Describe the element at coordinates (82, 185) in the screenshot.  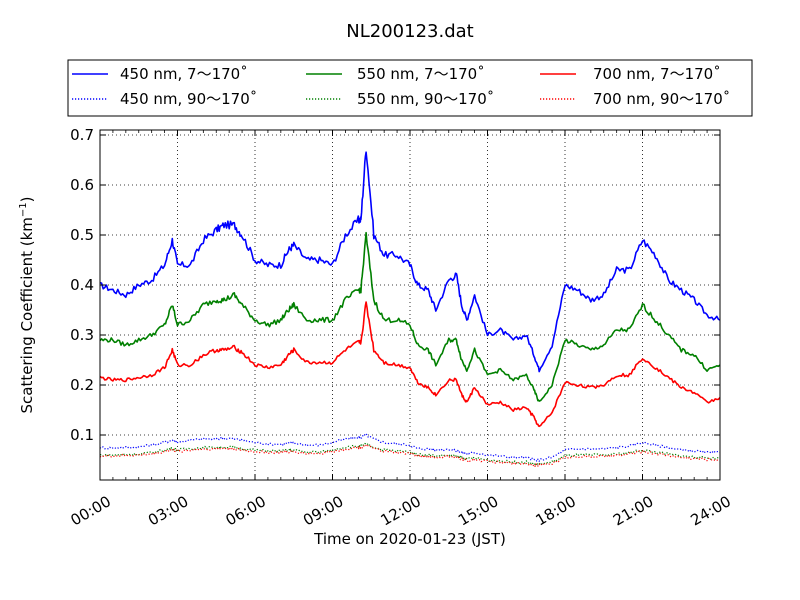
I see `y-tick-label: 0.6` at that location.